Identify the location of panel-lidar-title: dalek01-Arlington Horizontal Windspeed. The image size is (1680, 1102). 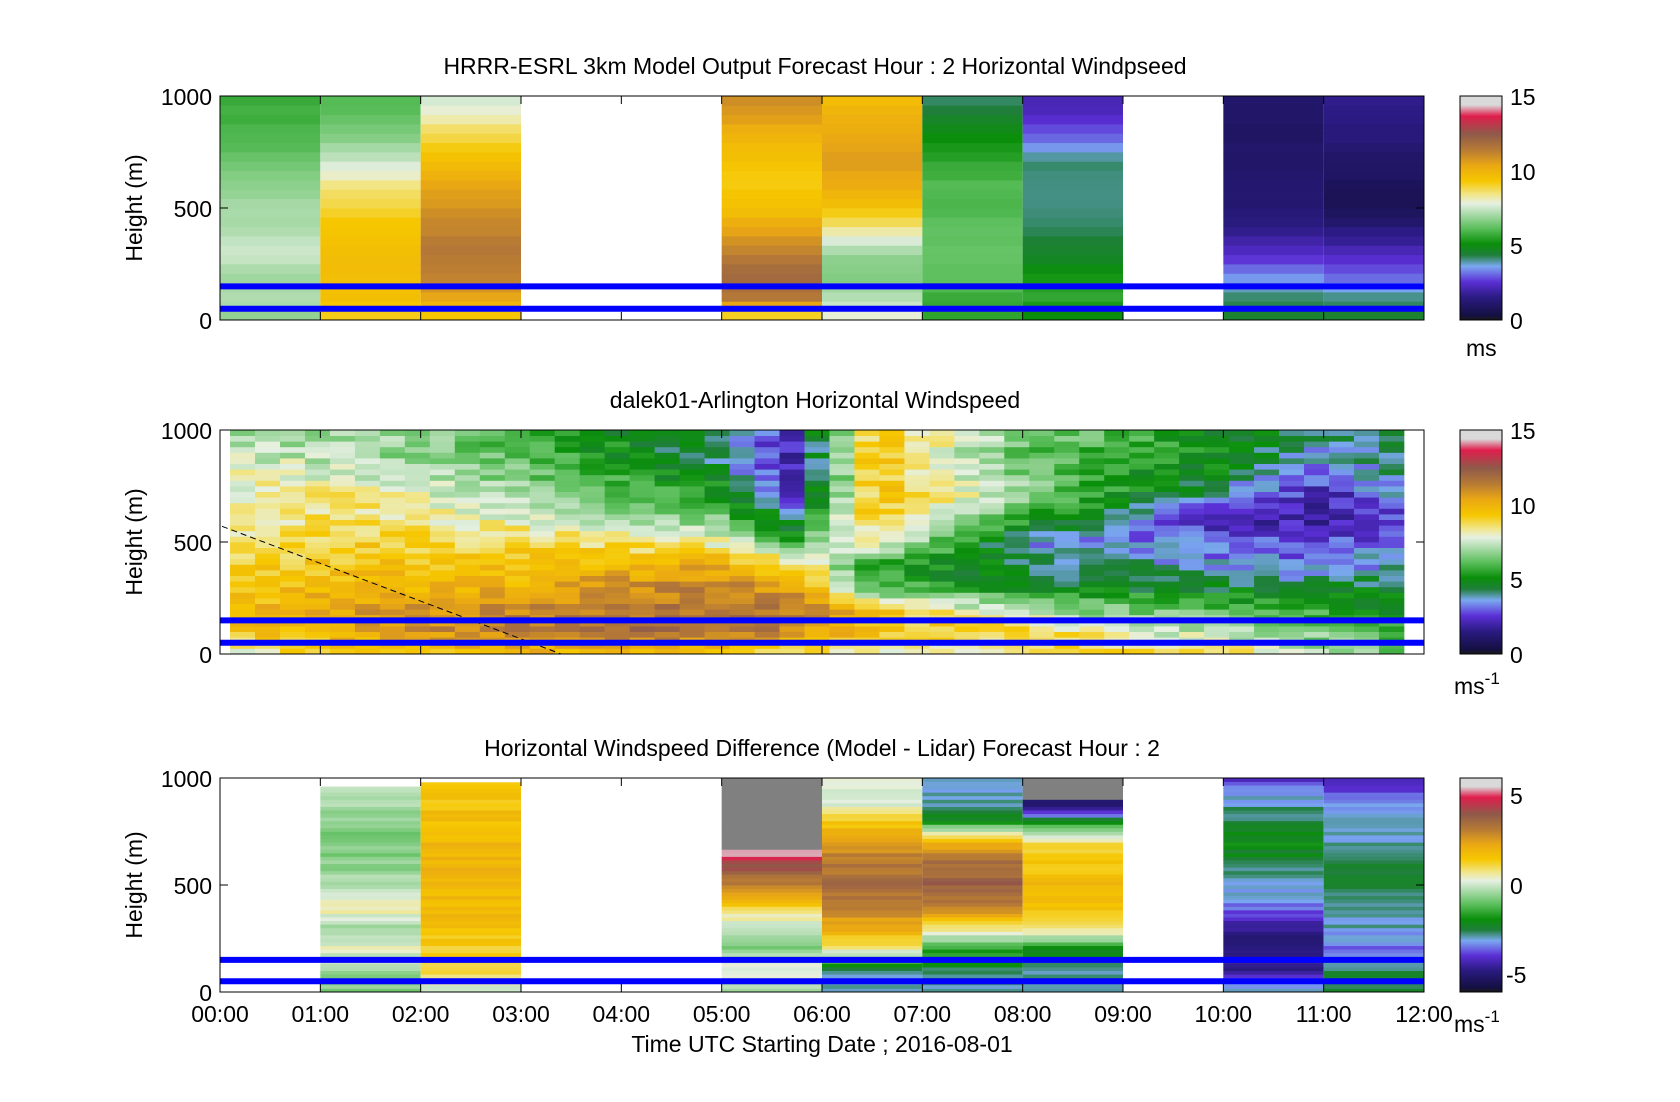
(815, 400).